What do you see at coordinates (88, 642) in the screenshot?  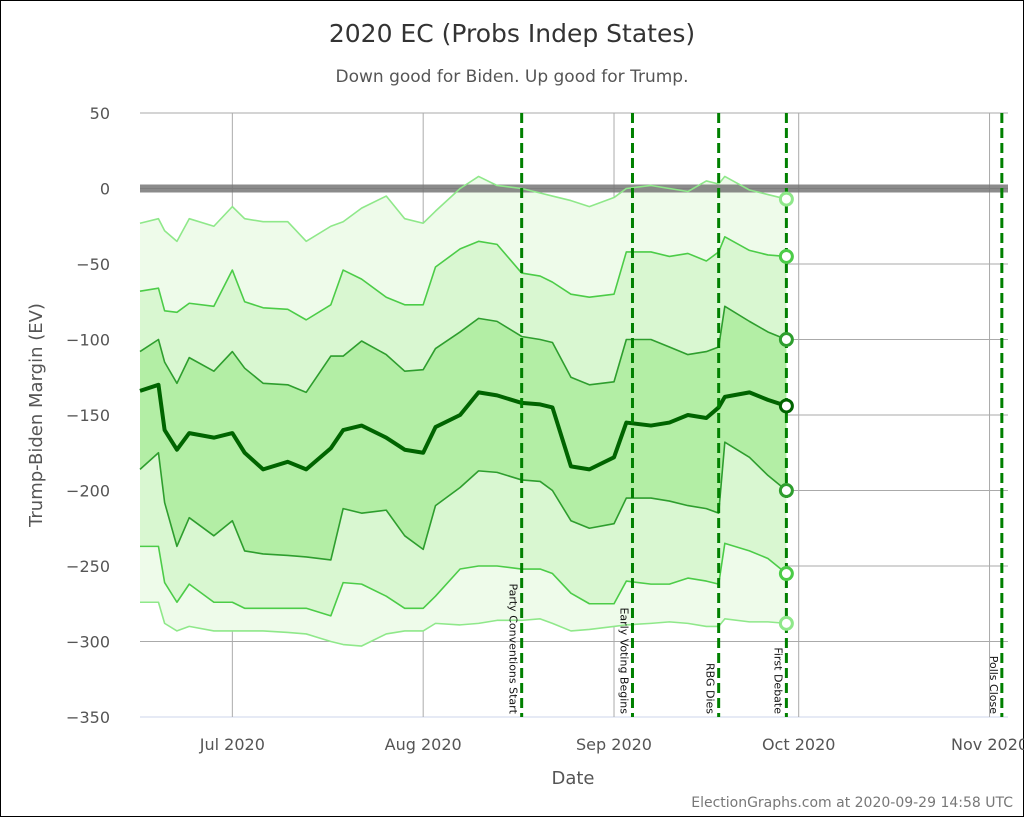 I see `y-tick-label: −300` at bounding box center [88, 642].